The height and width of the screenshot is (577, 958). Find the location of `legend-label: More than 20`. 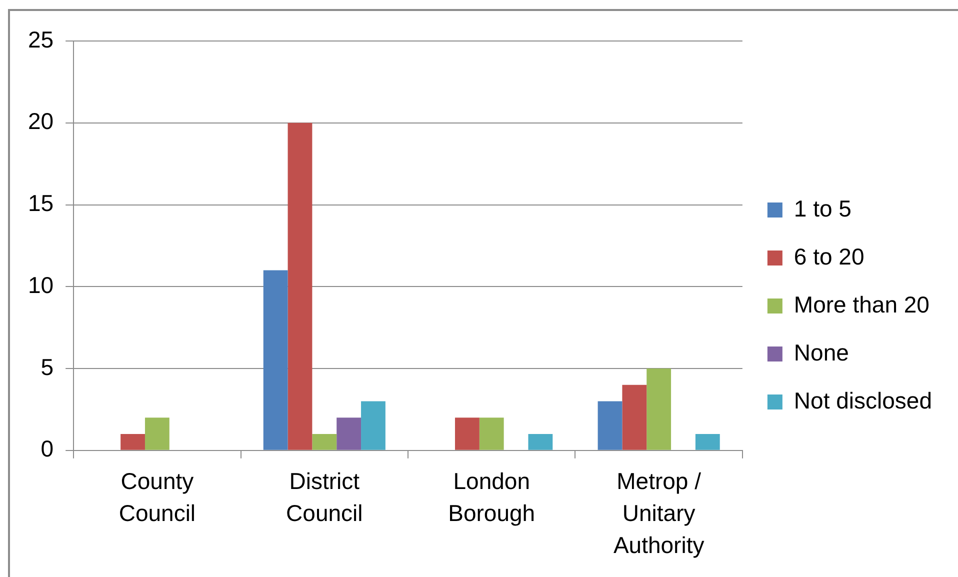

legend-label: More than 20 is located at coordinates (862, 304).